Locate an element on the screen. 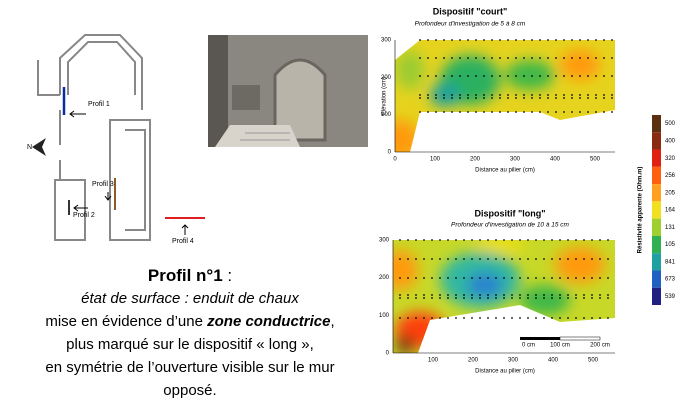  heading: Profil n°1 : is located at coordinates (190, 275).